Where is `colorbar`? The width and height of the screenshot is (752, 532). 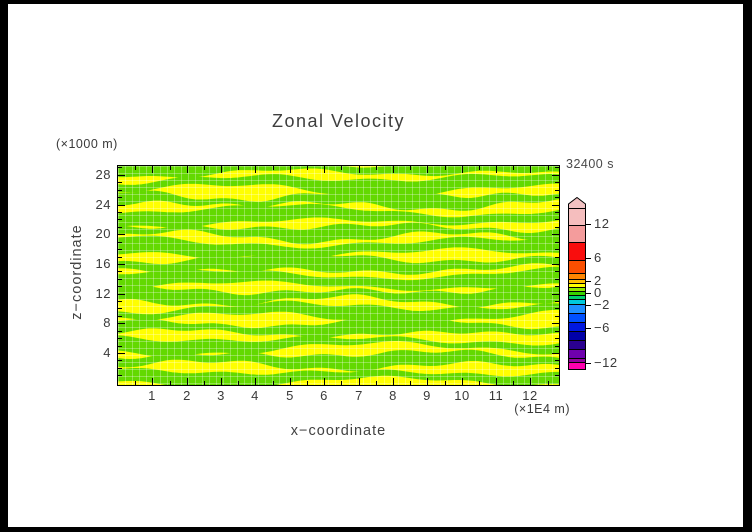 colorbar is located at coordinates (577, 283).